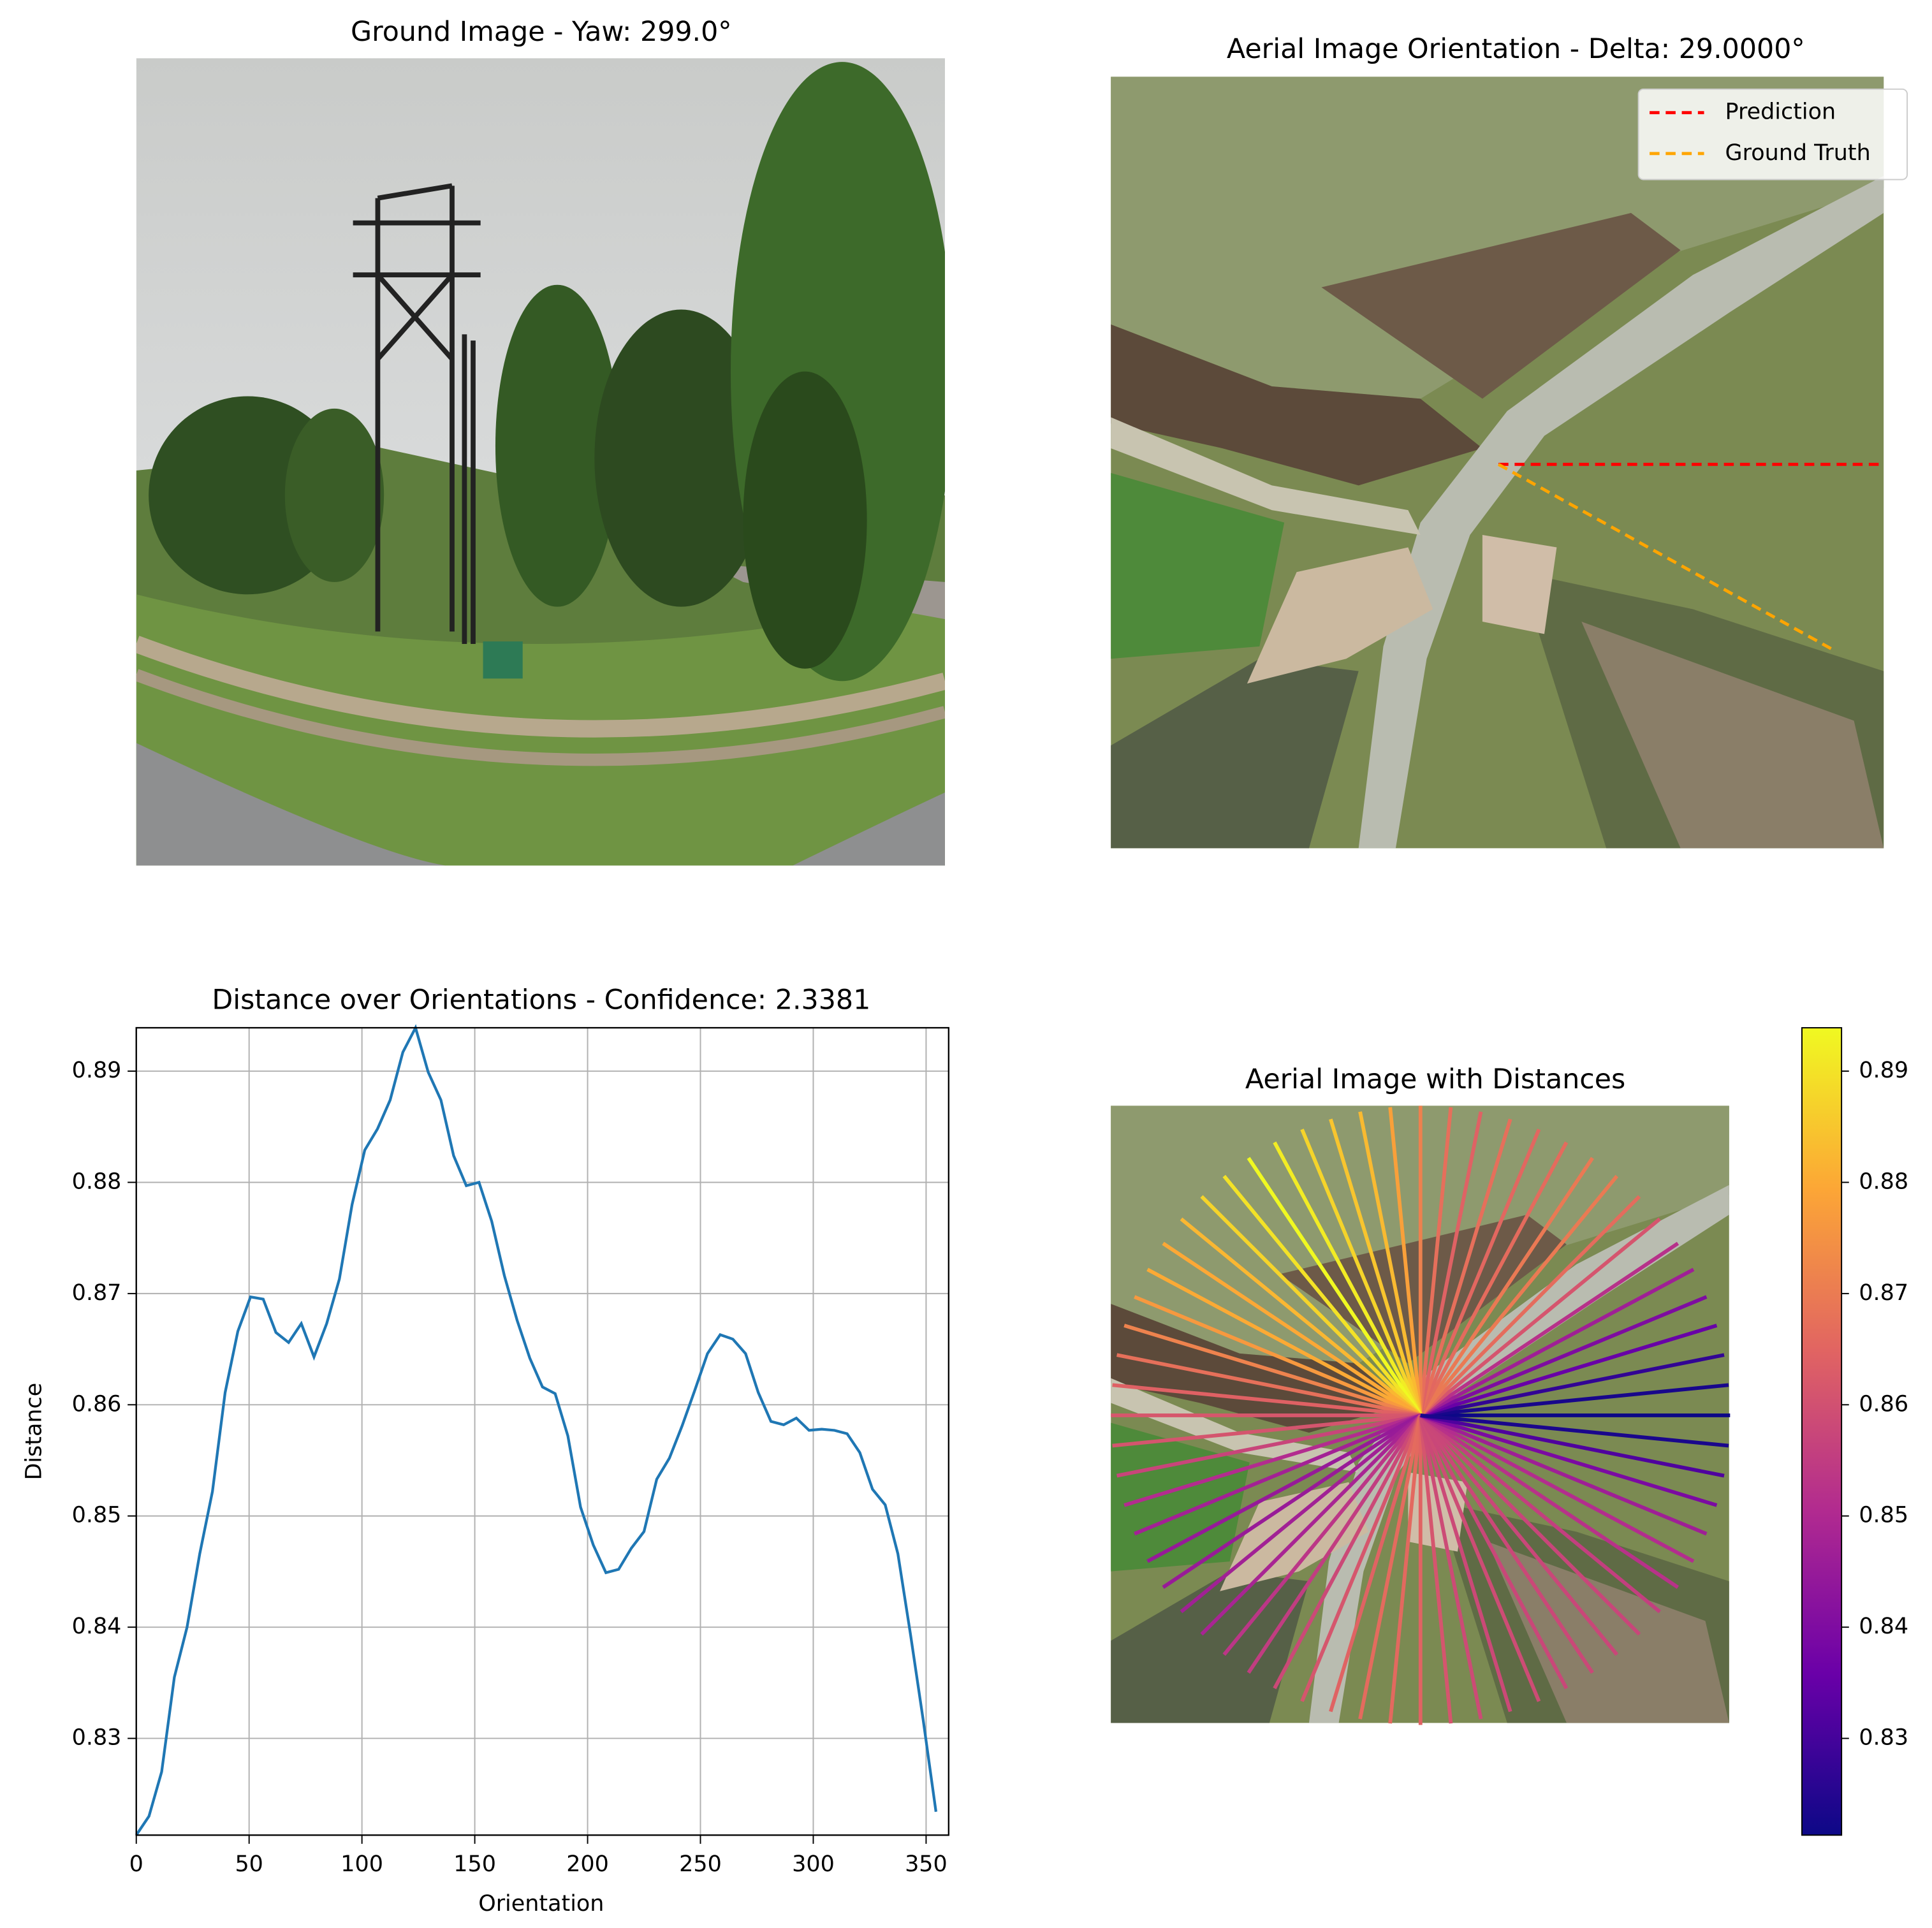 Image resolution: width=1932 pixels, height=1928 pixels. Describe the element at coordinates (97, 1515) in the screenshot. I see `y-tick-label: 0.85` at that location.